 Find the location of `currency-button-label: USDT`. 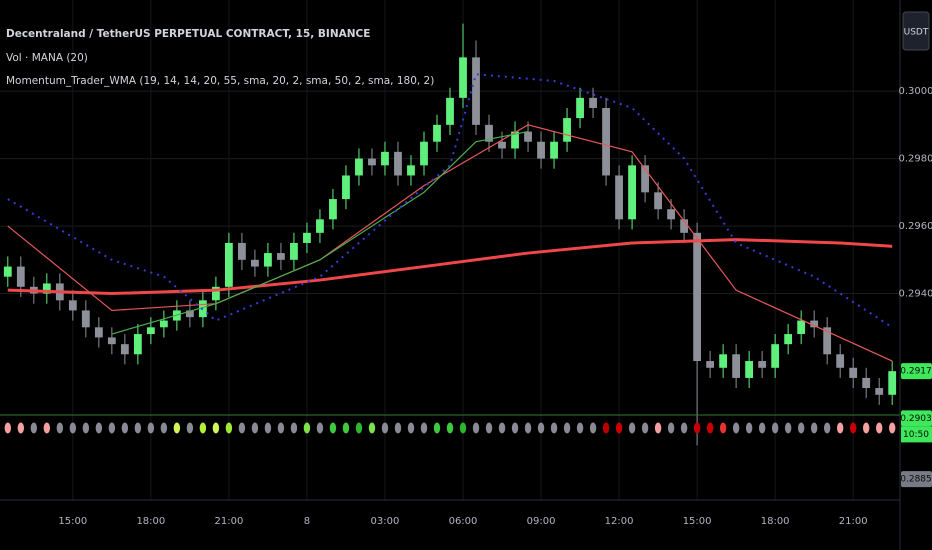

currency-button-label: USDT is located at coordinates (916, 33).